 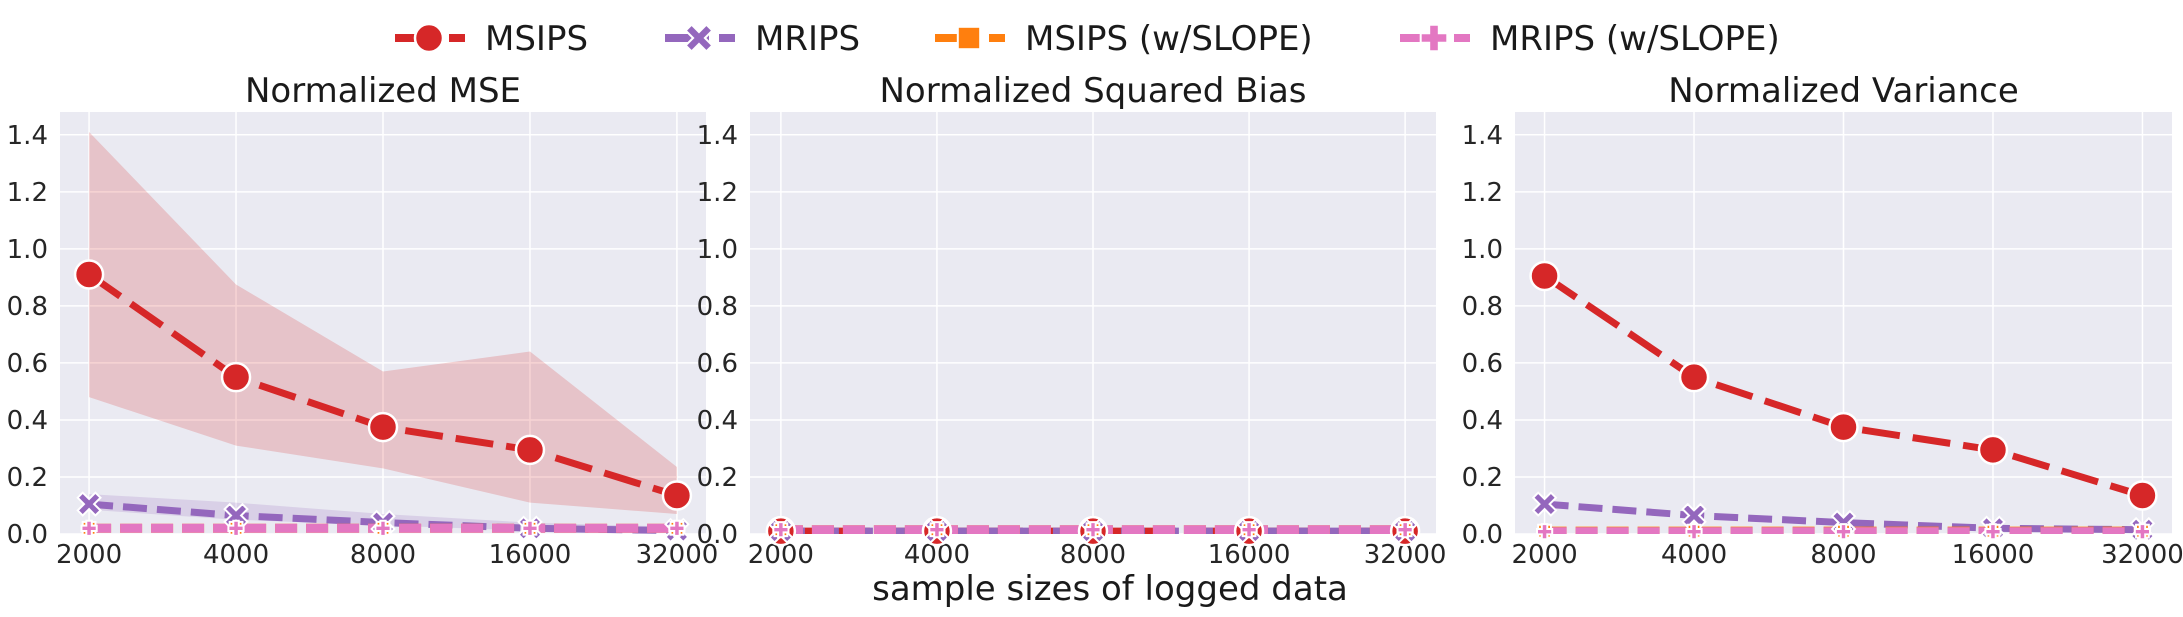 I want to click on x-axis-label: sample sizes of logged data, so click(x=1110, y=589).